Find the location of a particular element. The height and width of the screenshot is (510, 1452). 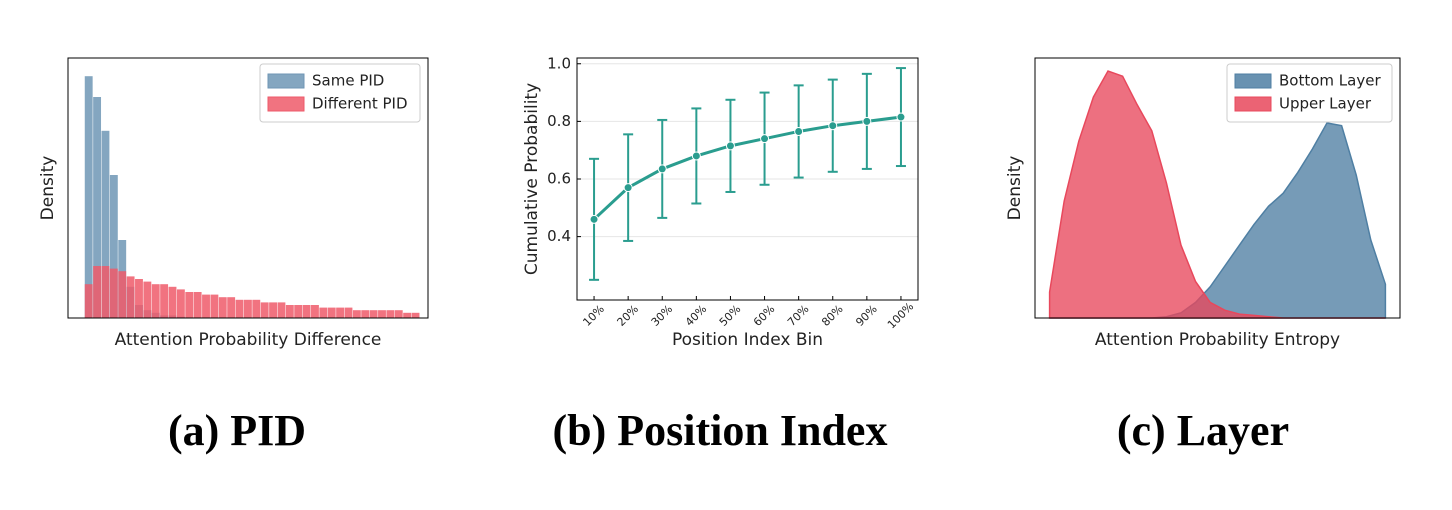

x-axis-label: Position Index Bin is located at coordinates (747, 340).